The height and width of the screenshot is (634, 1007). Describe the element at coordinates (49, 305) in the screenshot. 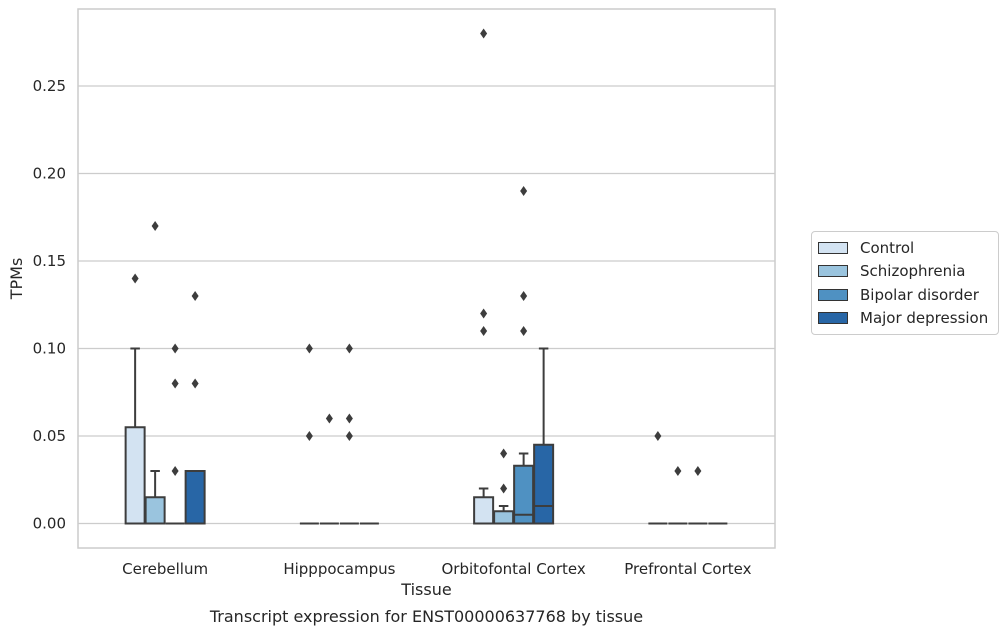

I see `y-axis-ticks: 0.00 0.05 0.10 0.15 0.20 0.25` at that location.